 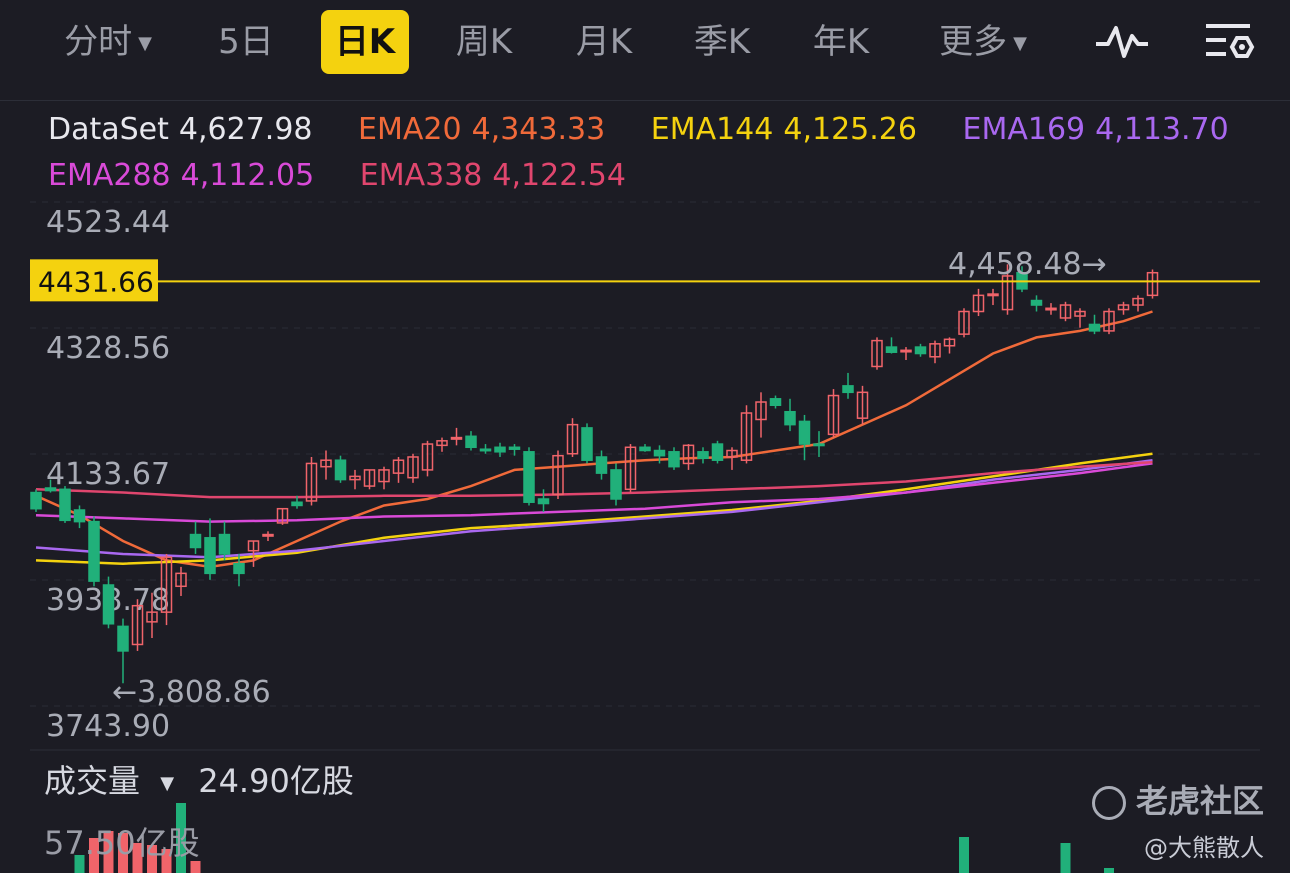 I want to click on y-tick-label: 4328.56, so click(x=108, y=348).